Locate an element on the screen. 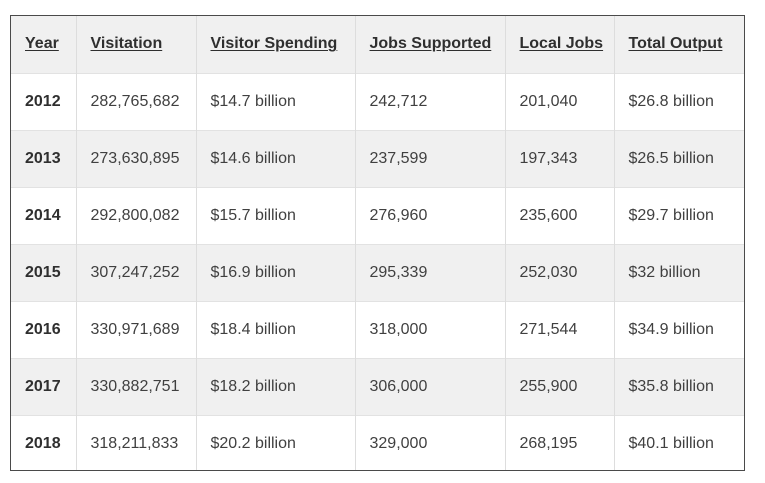 The image size is (765, 483). year-cell: 2013 is located at coordinates (44, 158).